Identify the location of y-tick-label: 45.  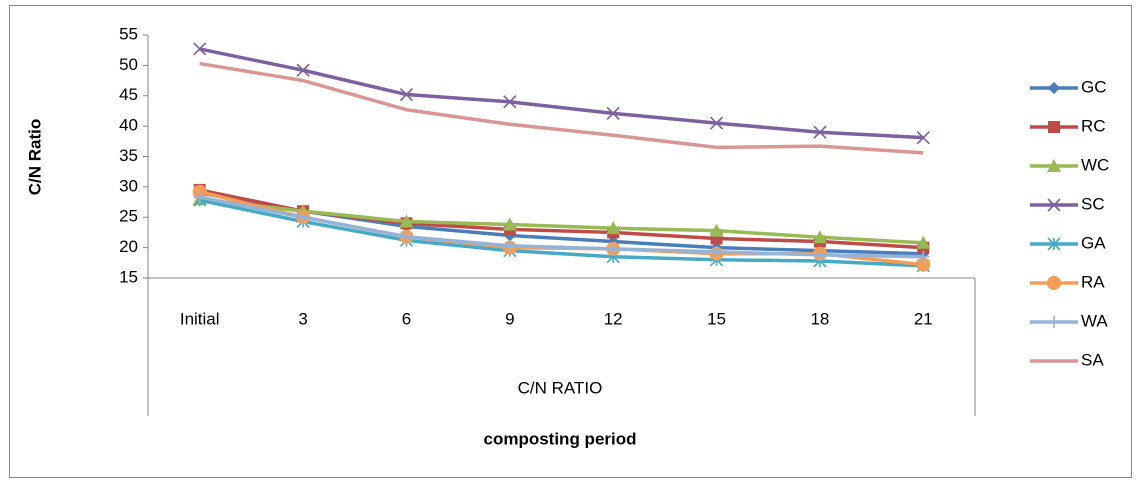
(128, 94).